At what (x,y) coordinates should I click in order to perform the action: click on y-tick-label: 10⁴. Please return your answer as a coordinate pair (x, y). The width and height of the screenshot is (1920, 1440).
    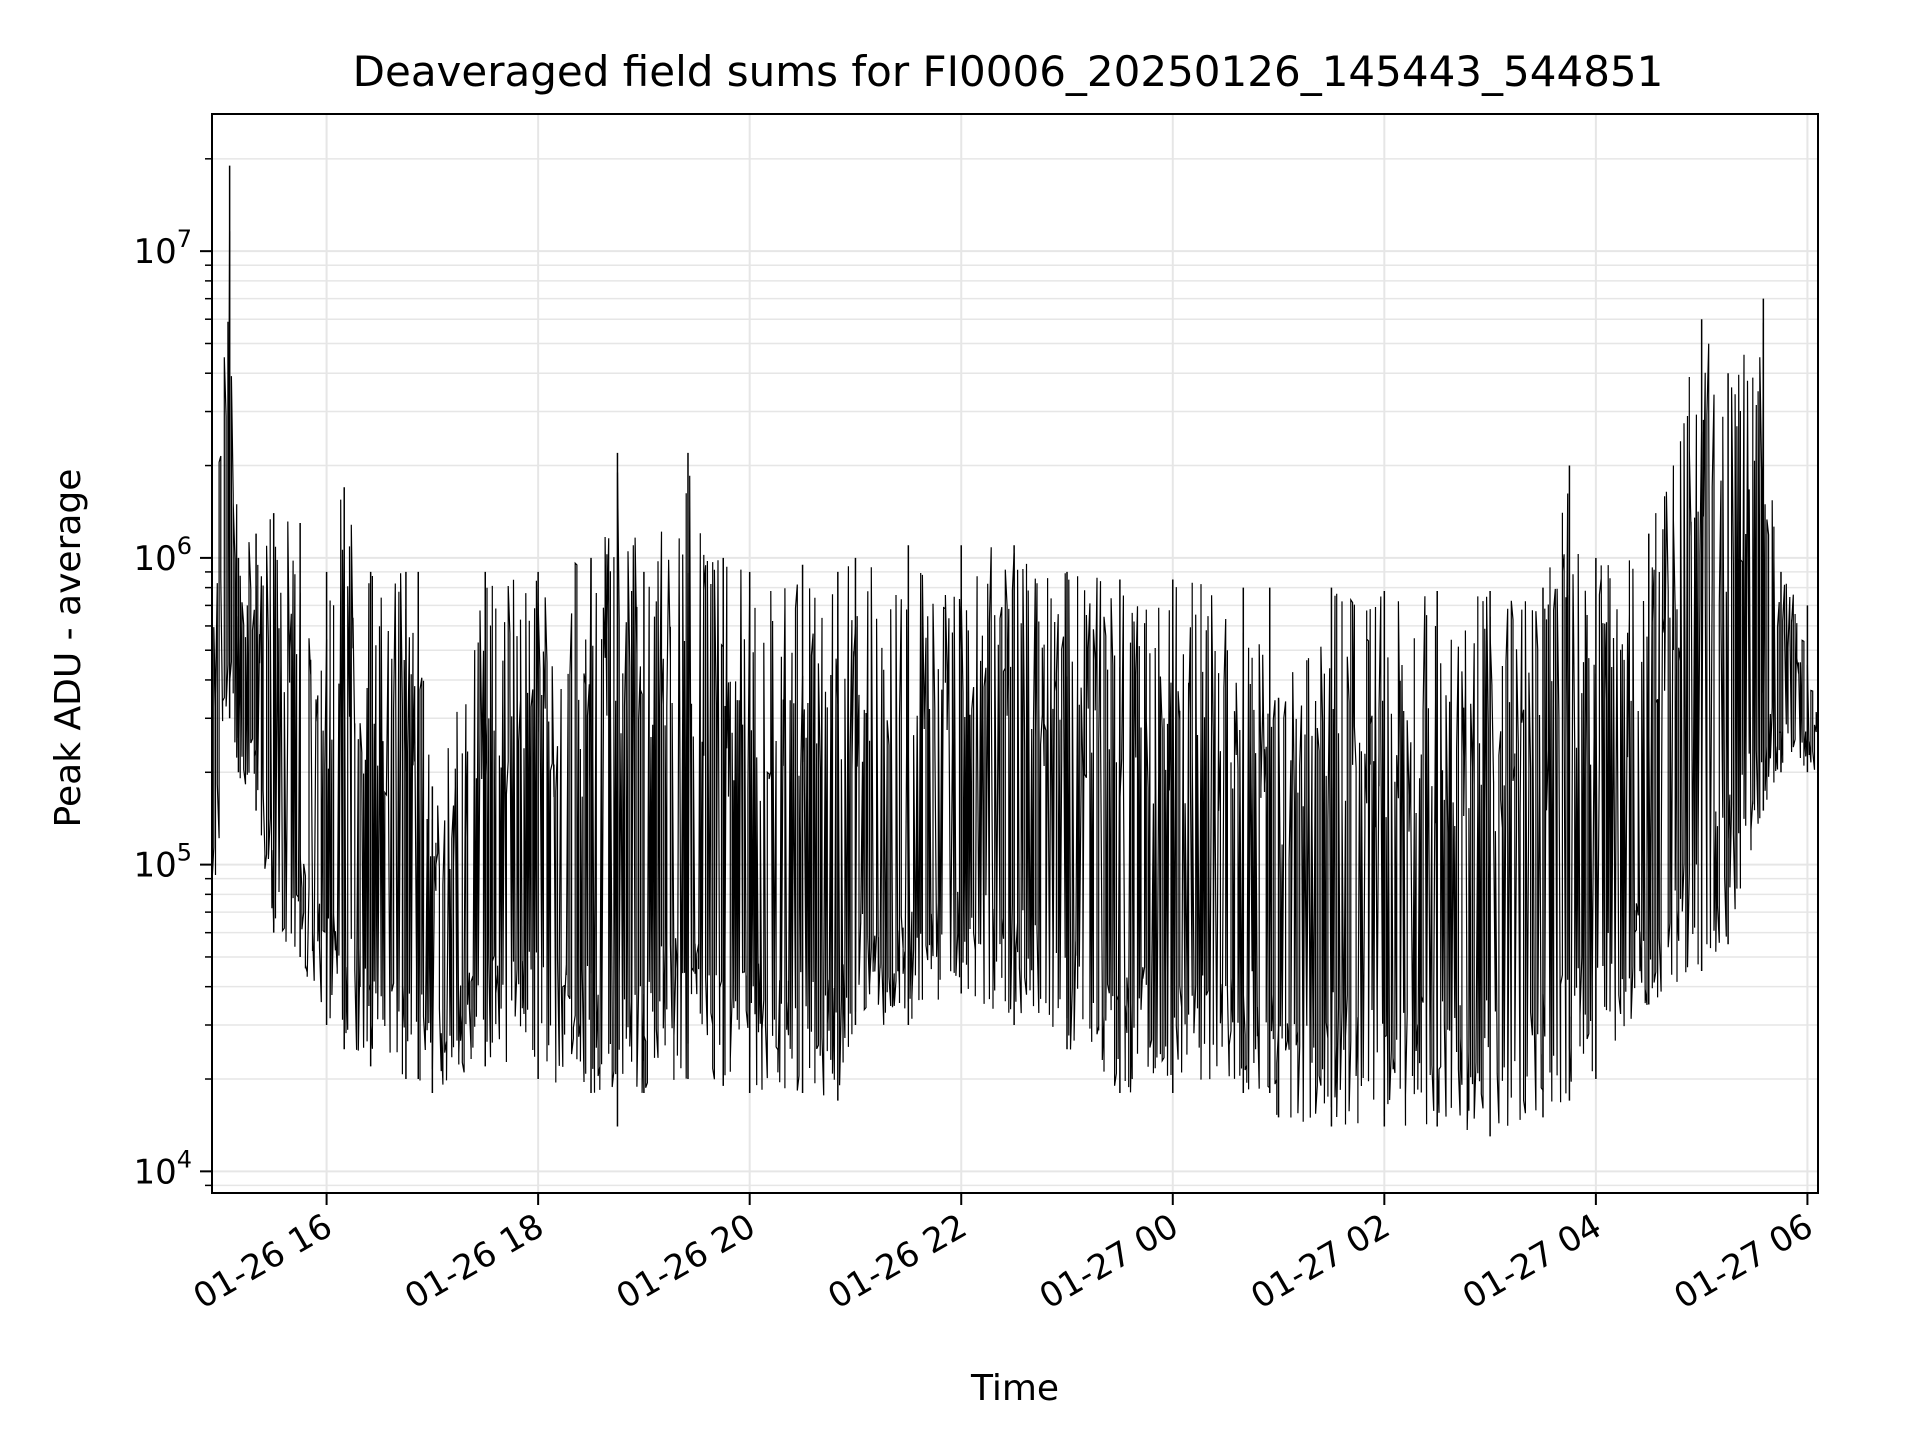
    Looking at the image, I should click on (162, 1168).